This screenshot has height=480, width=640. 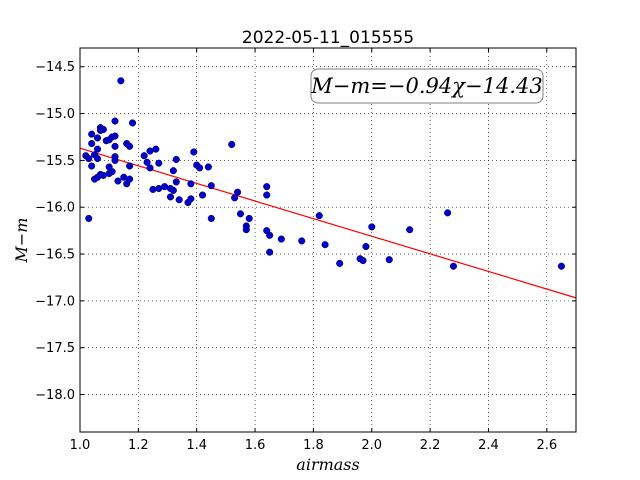 I want to click on x-tick-label: 1.6, so click(x=255, y=445).